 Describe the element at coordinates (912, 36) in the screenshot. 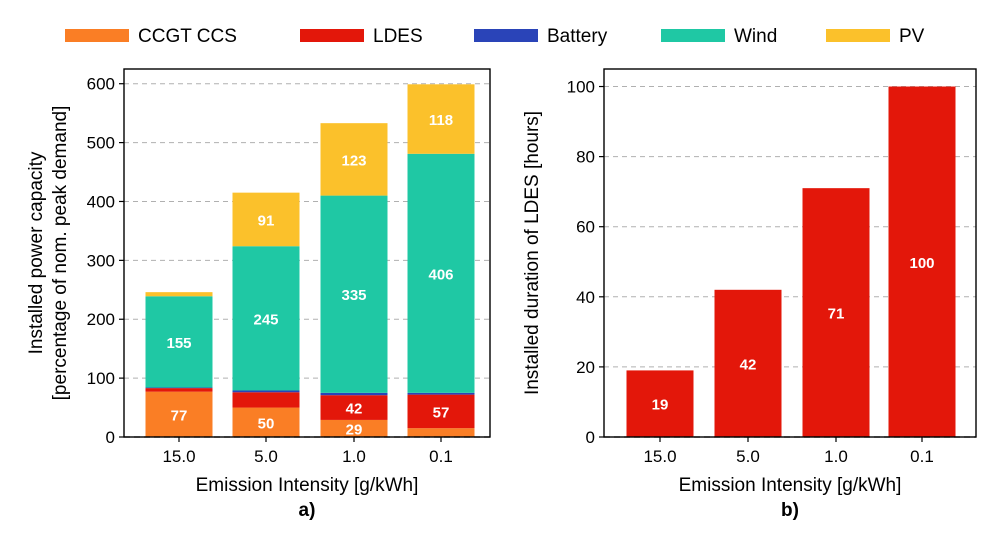

I see `legend-label-pv: PV` at that location.